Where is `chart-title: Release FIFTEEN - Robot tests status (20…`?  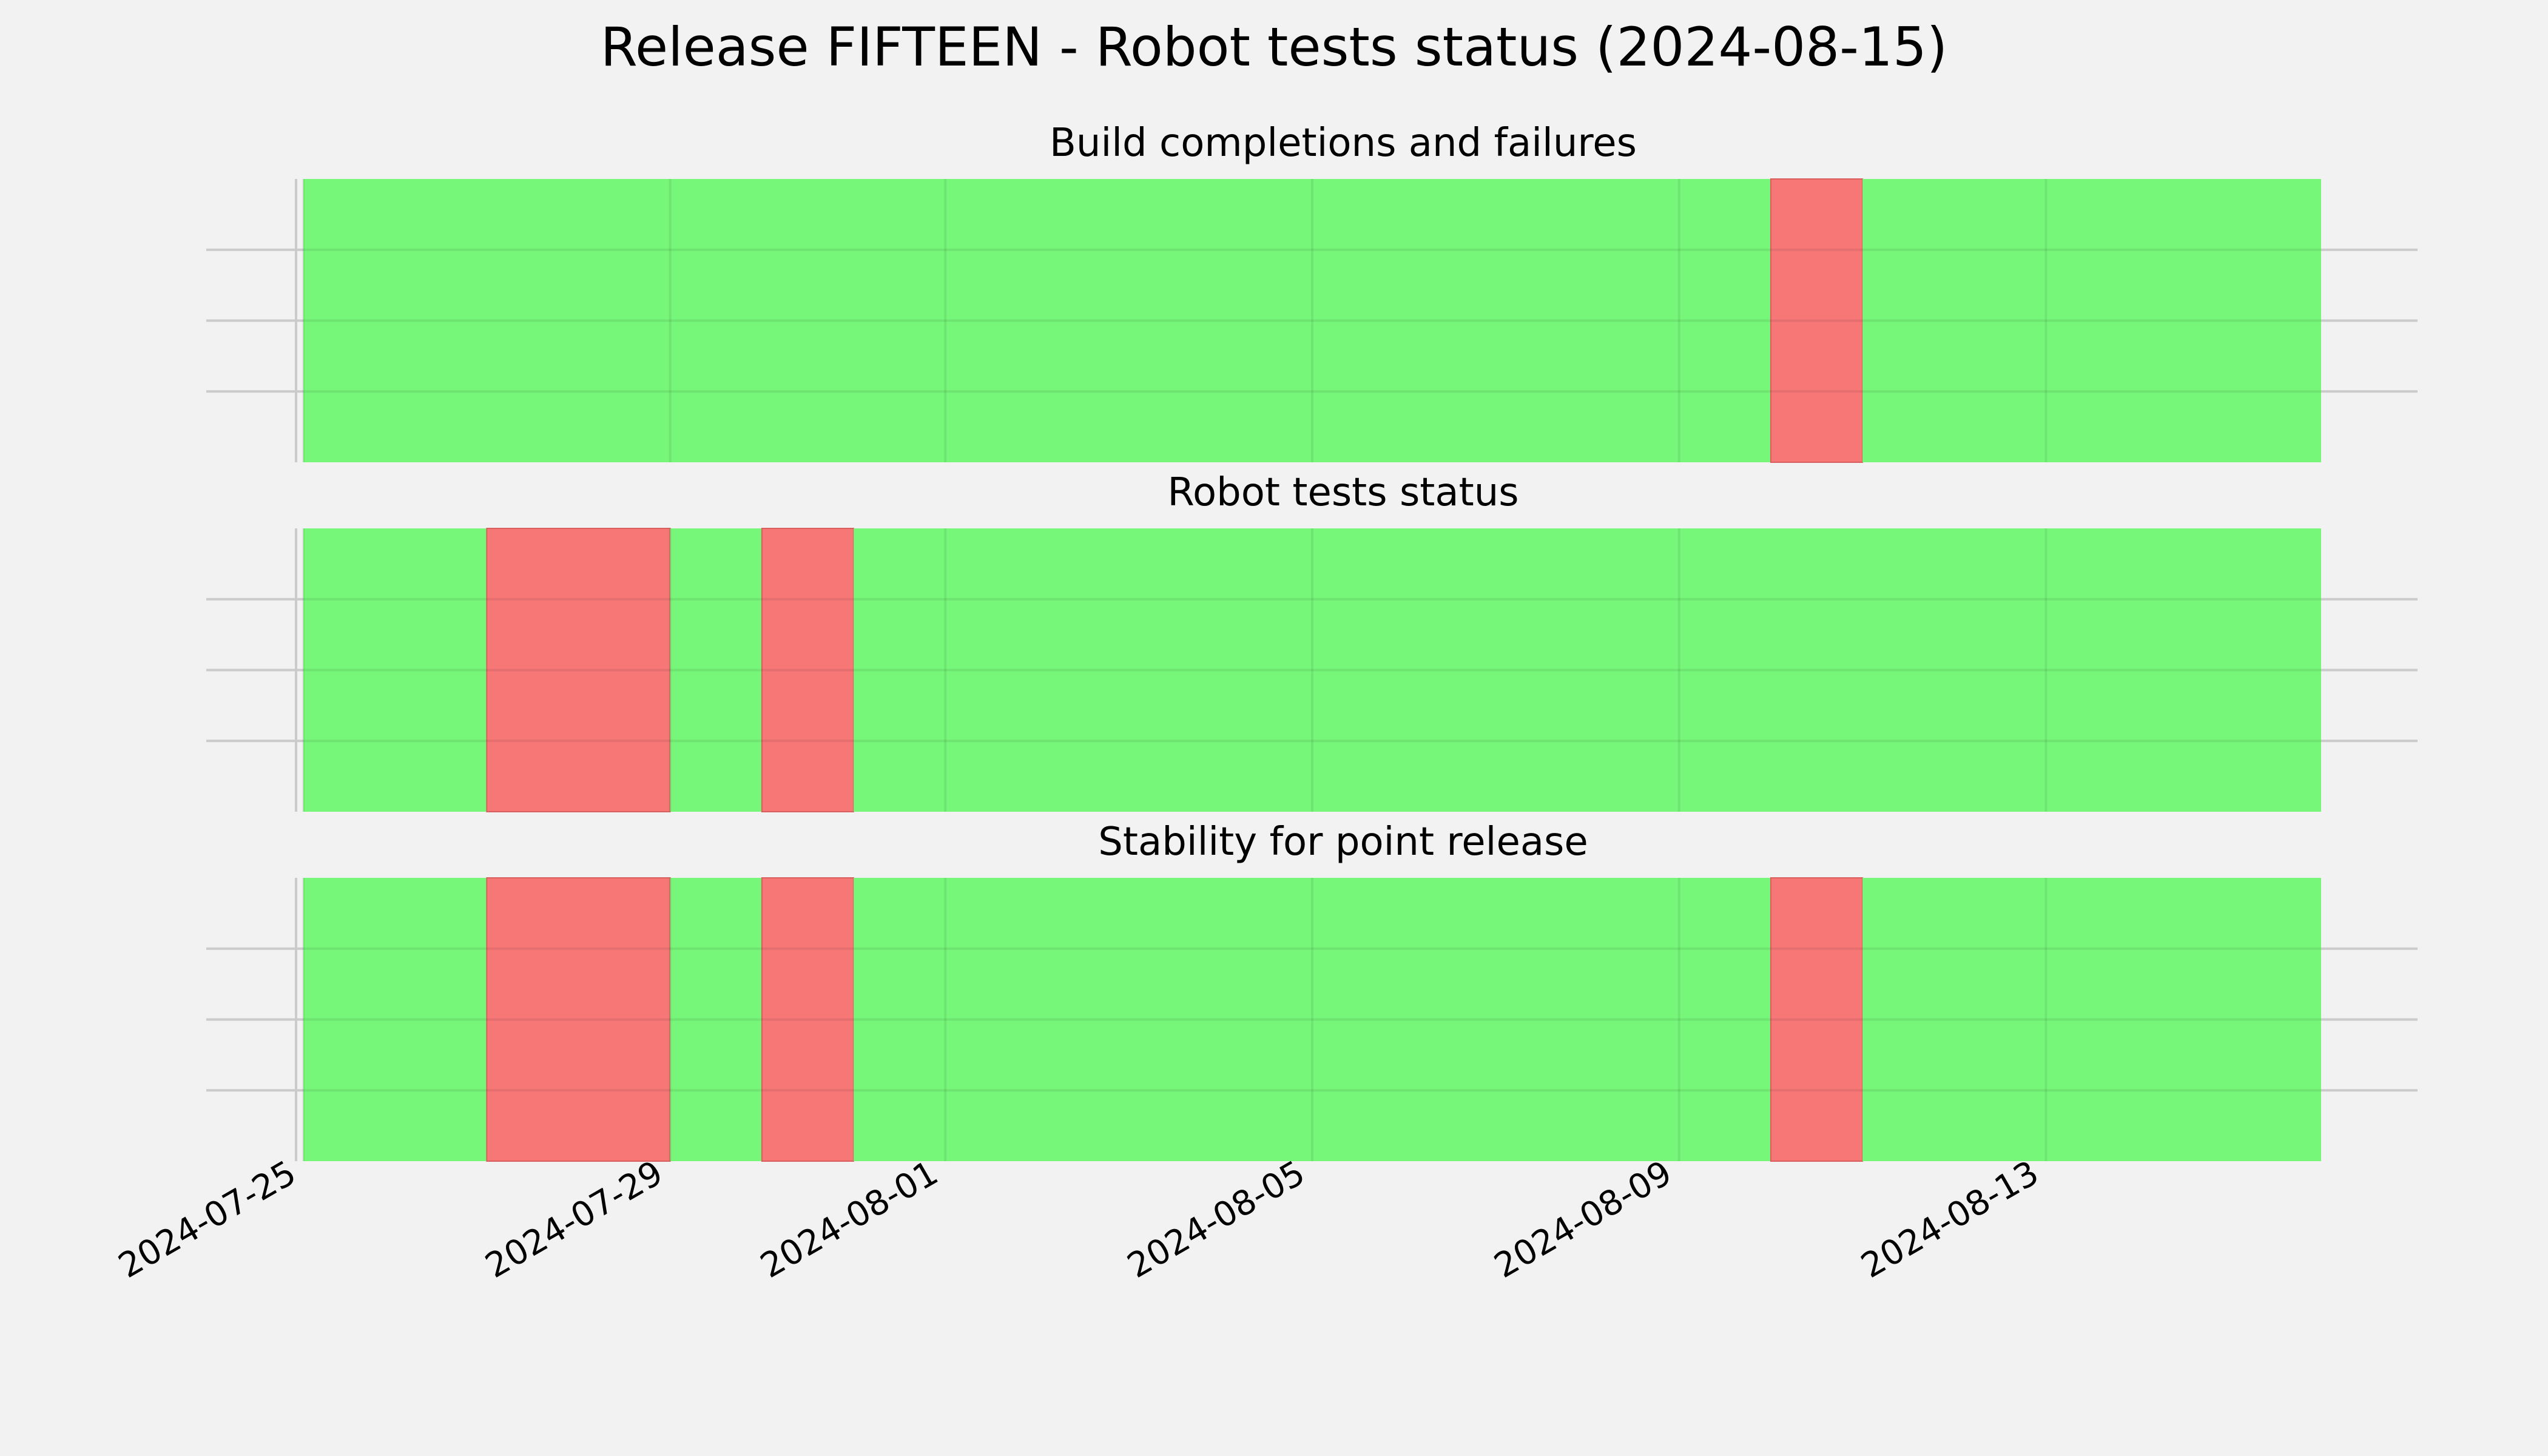
chart-title: Release FIFTEEN - Robot tests status (20… is located at coordinates (1274, 47).